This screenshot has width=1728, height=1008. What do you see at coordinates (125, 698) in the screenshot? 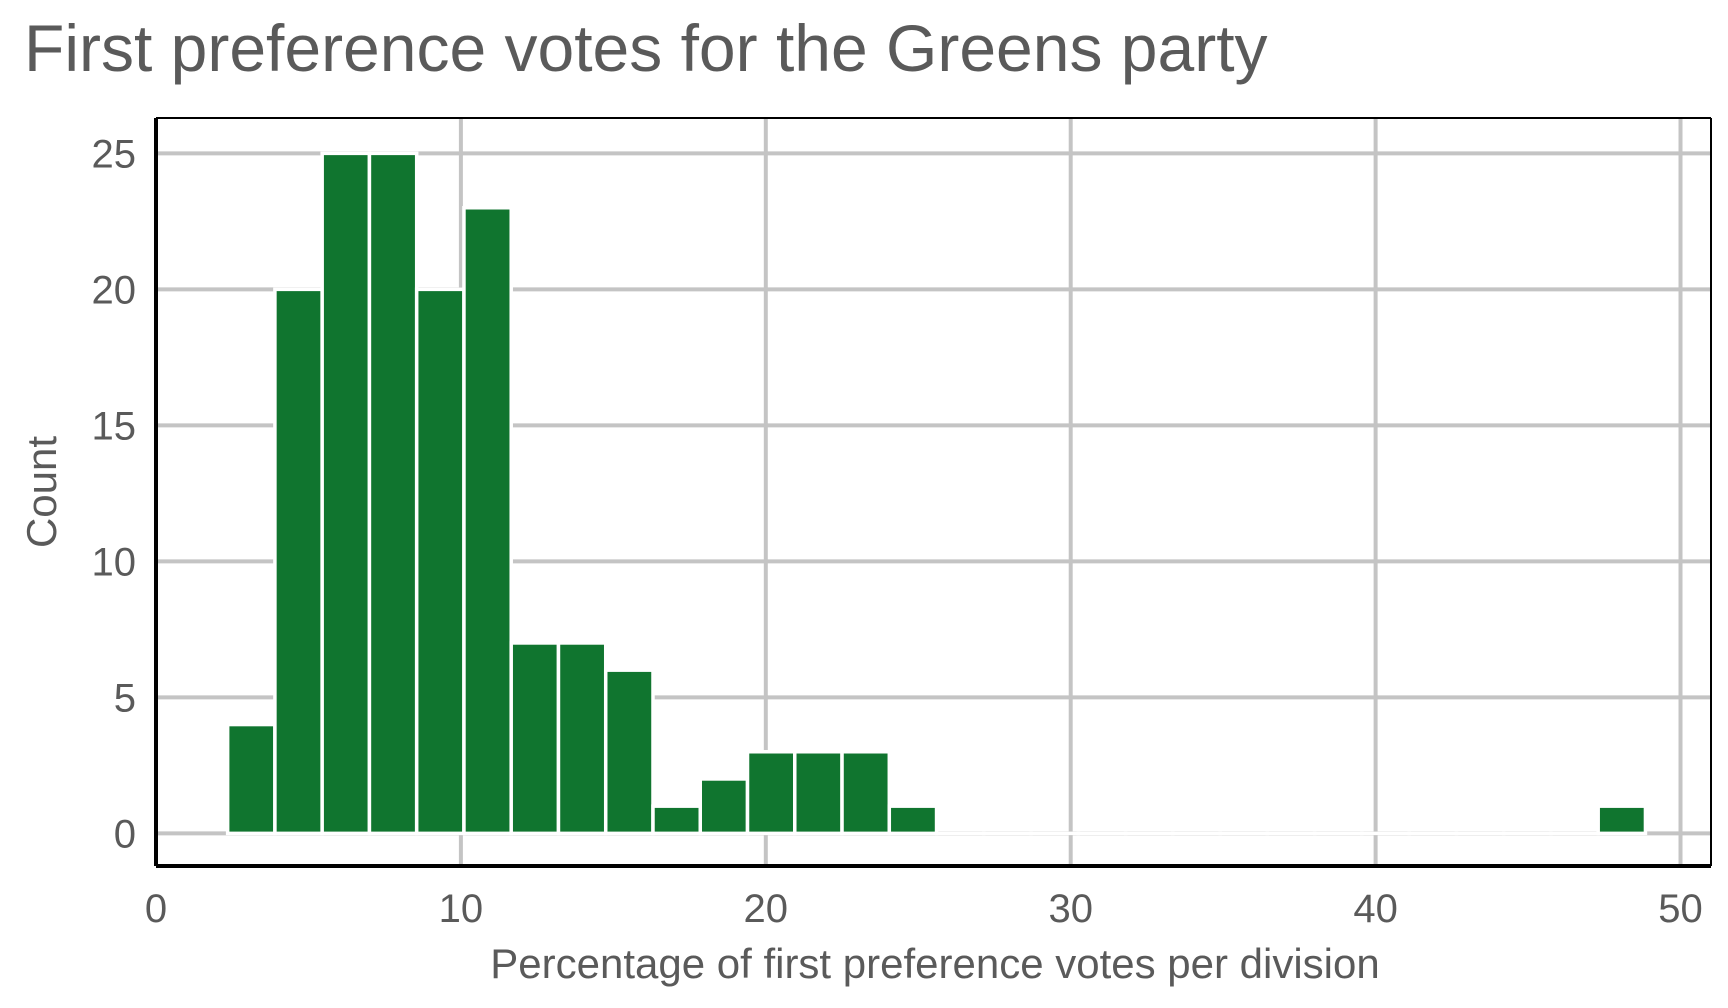
I see `y-tick-label: 5` at bounding box center [125, 698].